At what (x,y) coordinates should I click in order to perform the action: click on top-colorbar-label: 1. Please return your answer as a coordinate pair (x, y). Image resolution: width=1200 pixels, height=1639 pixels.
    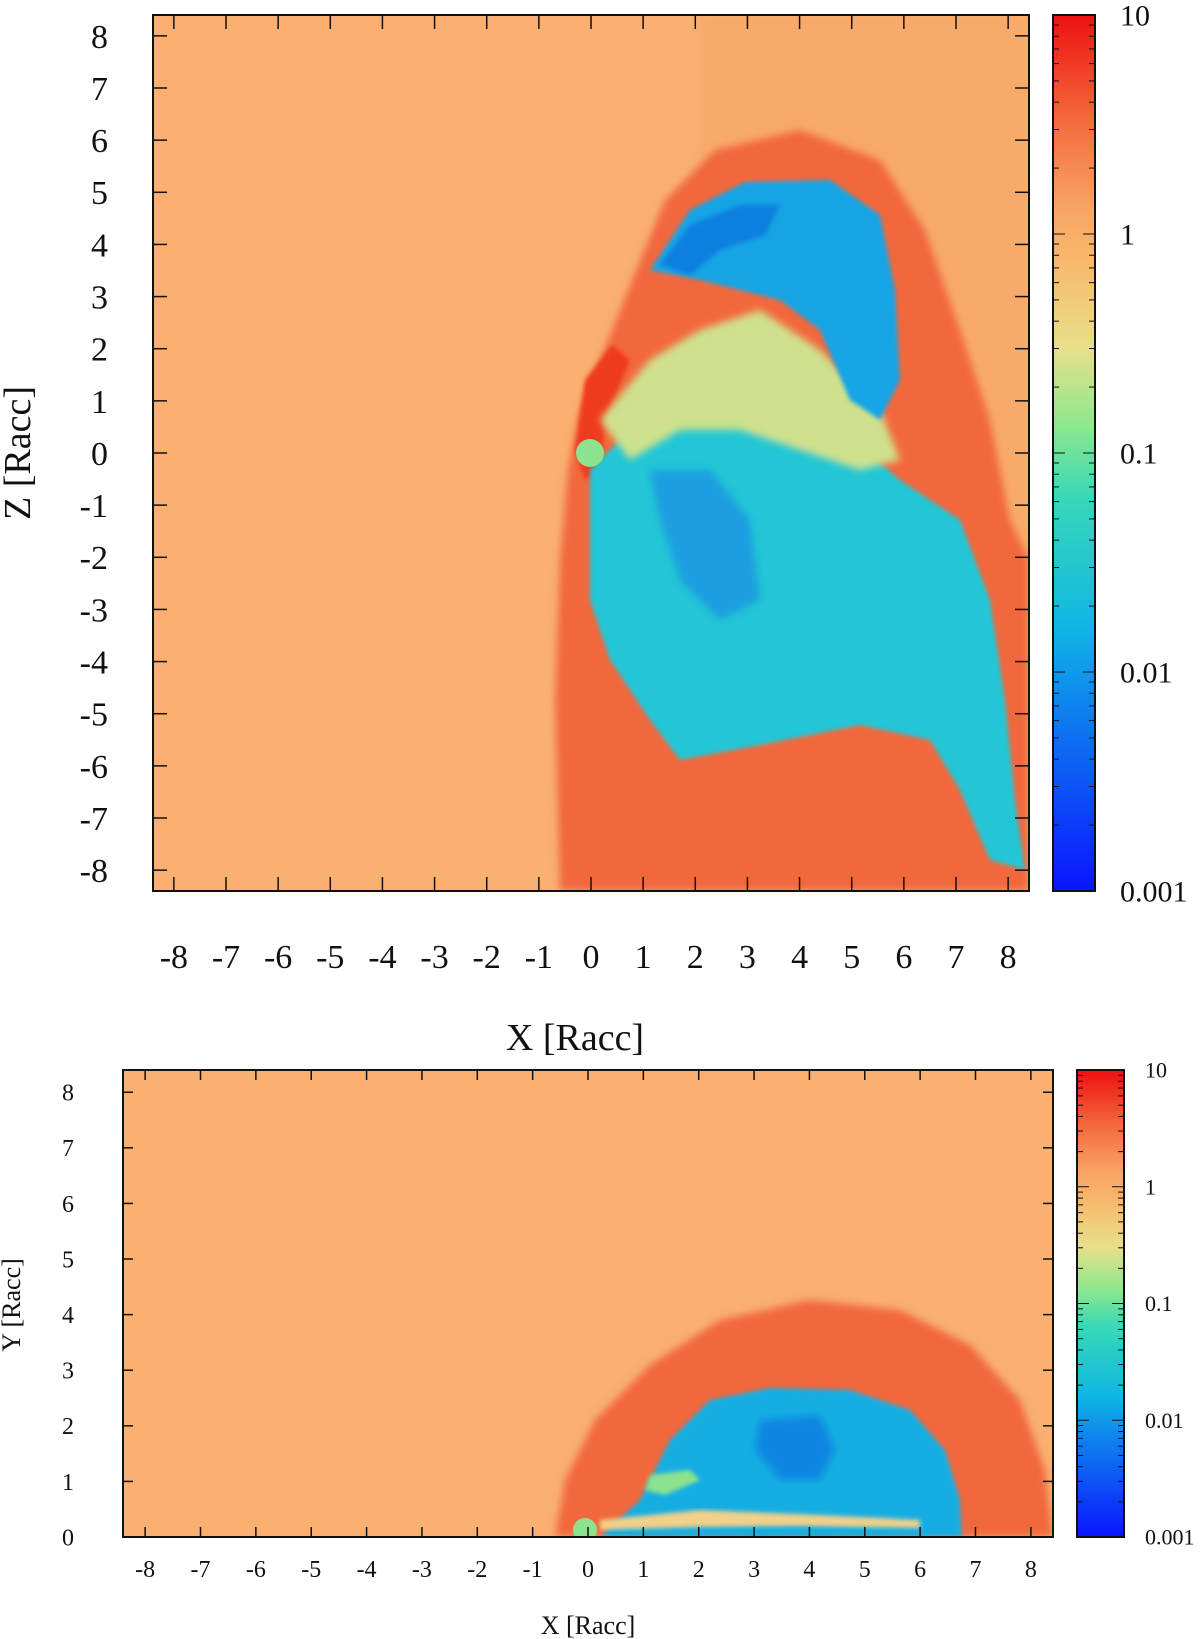
    Looking at the image, I should click on (1127, 235).